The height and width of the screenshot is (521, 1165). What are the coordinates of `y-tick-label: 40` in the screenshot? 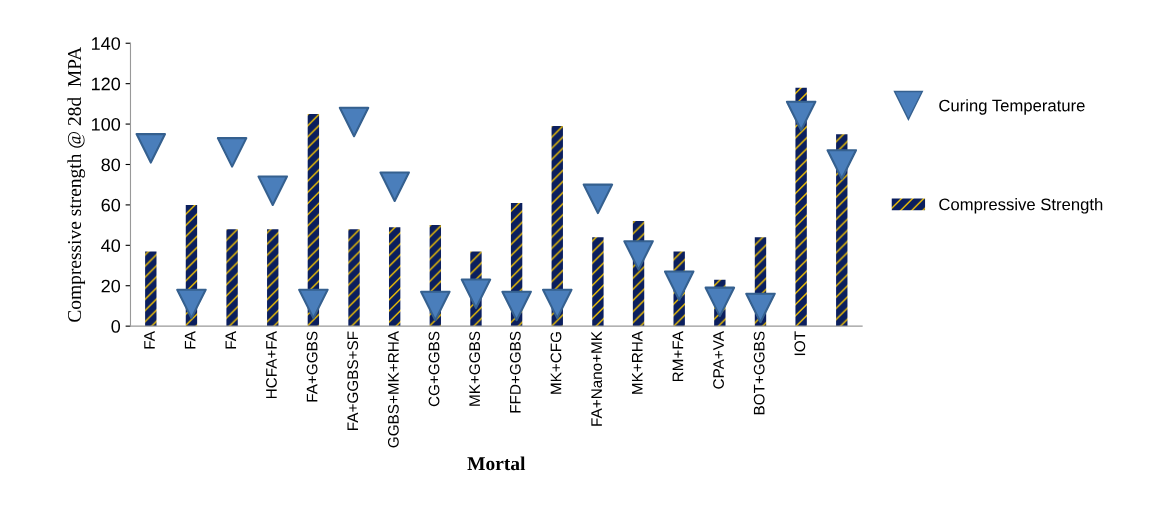 It's located at (111, 246).